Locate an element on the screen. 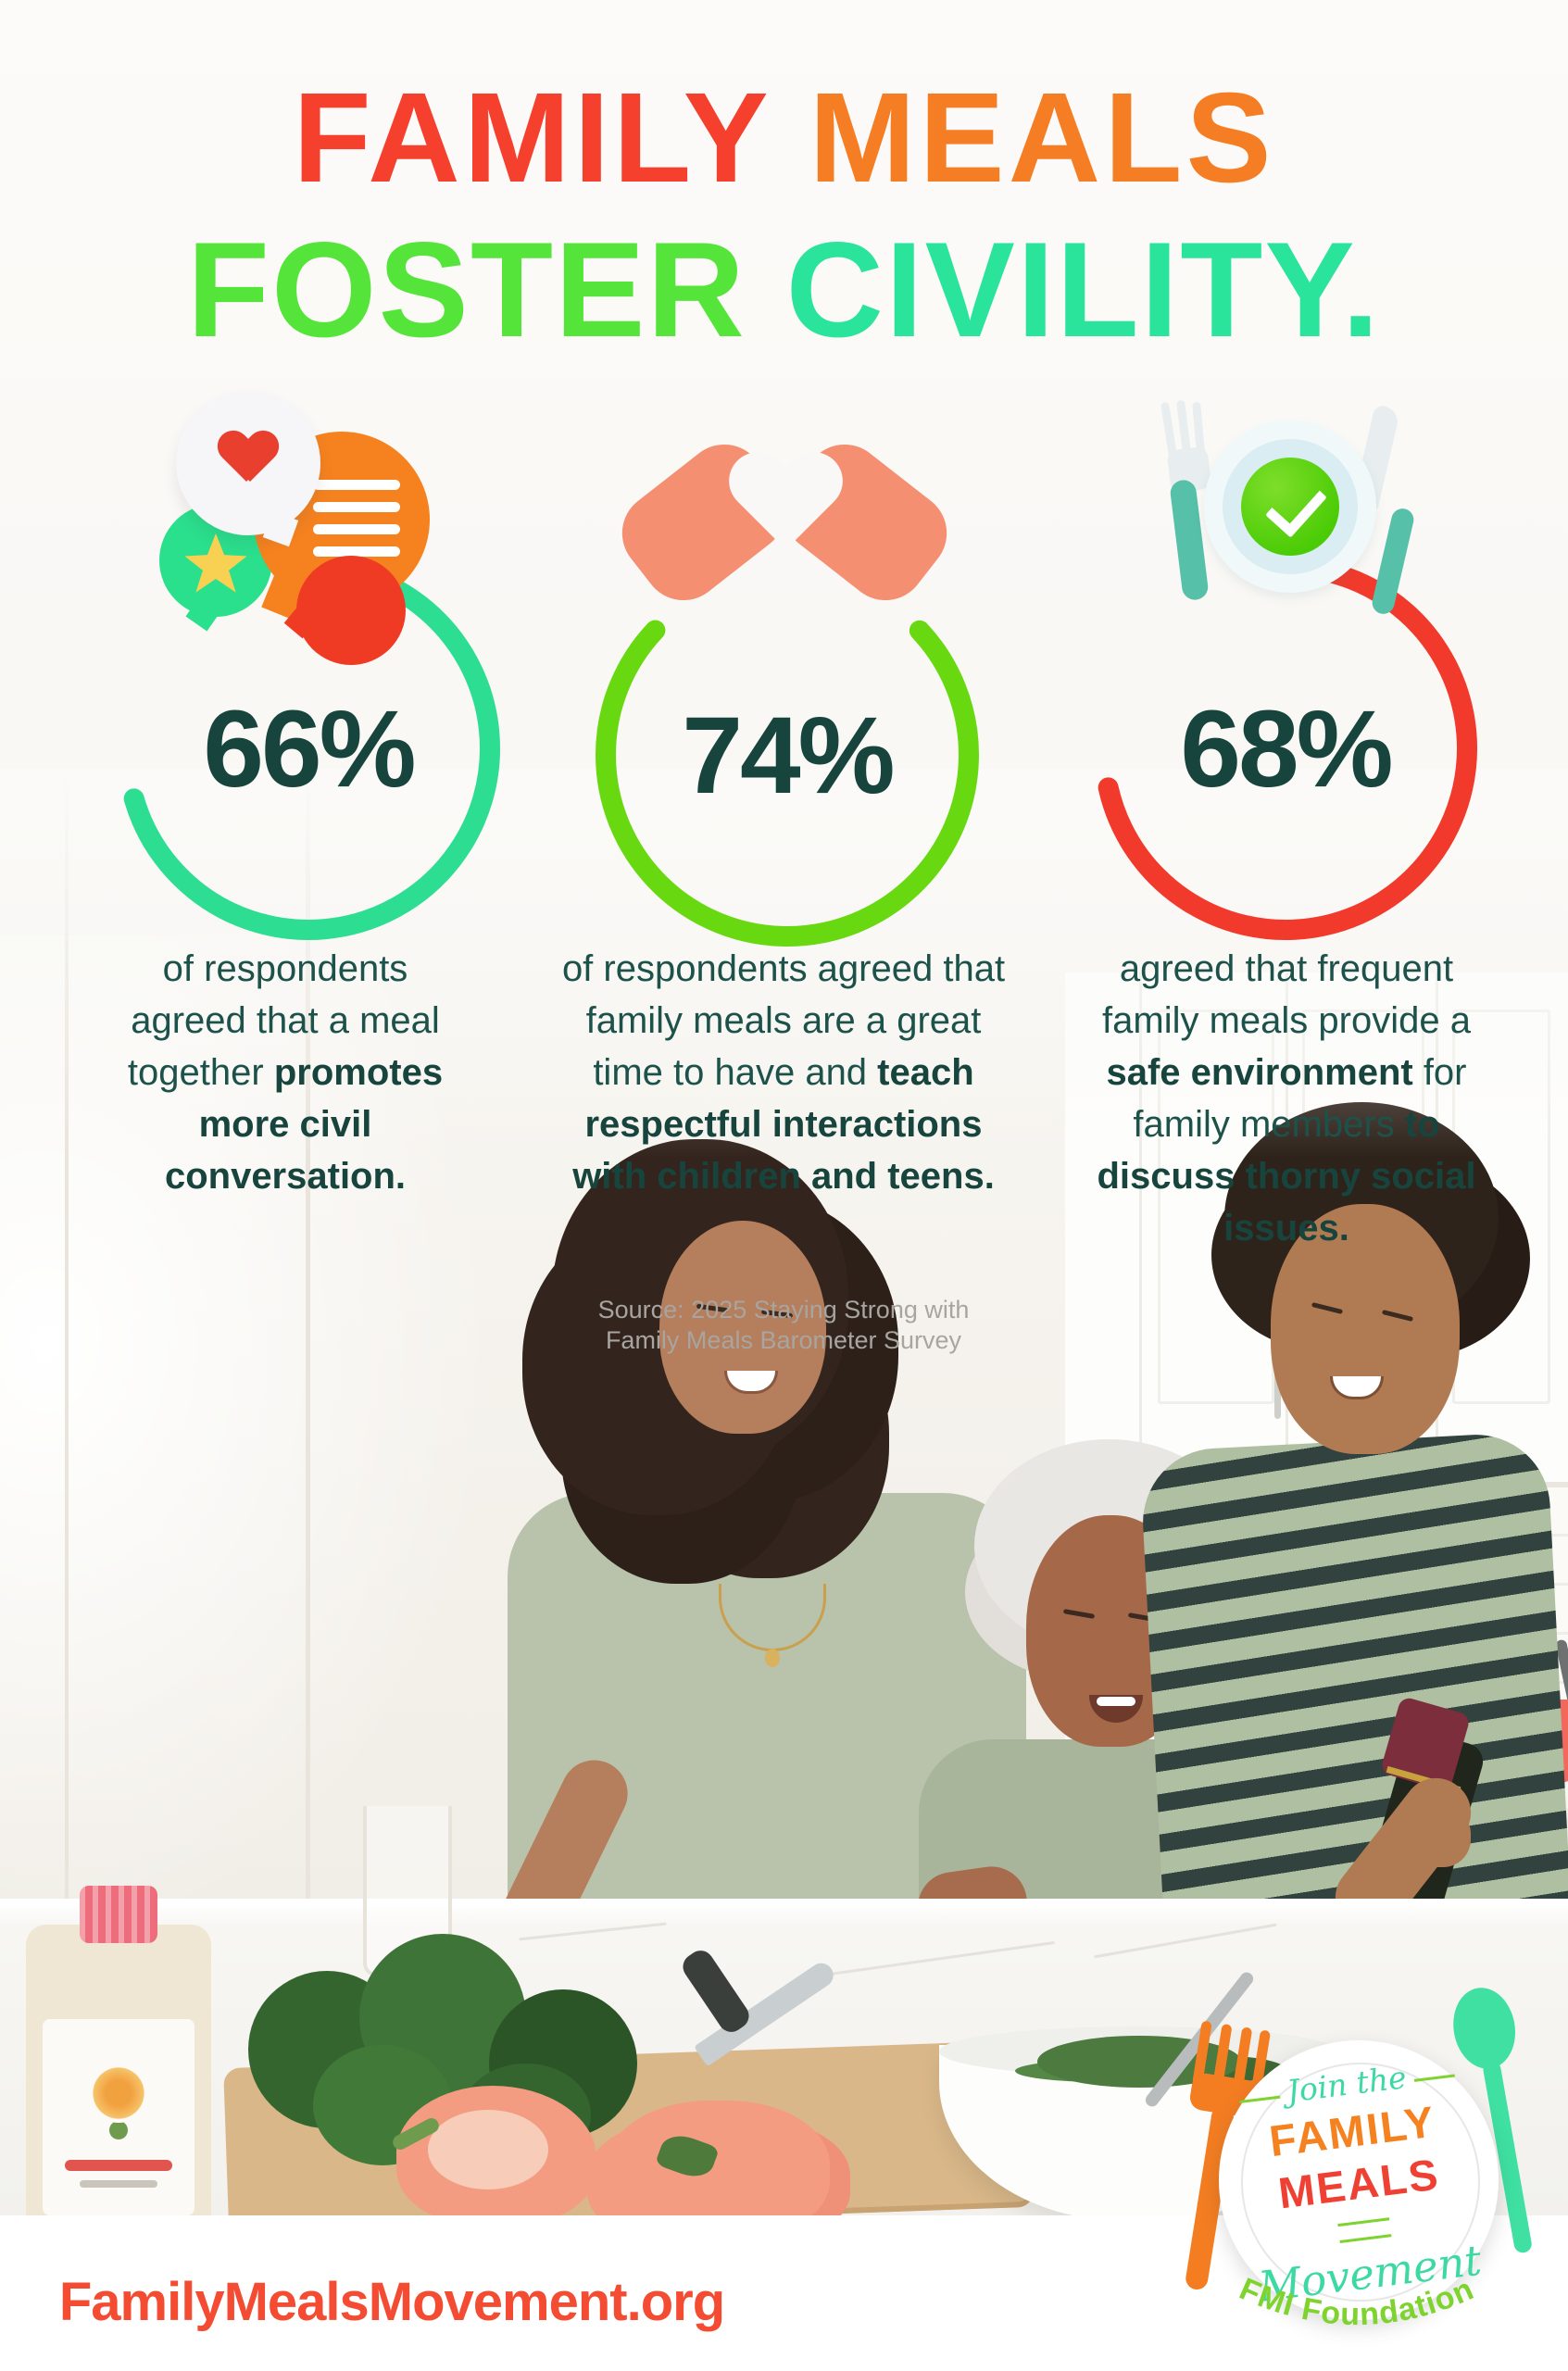  title-meals: MEALS is located at coordinates (1042, 138).